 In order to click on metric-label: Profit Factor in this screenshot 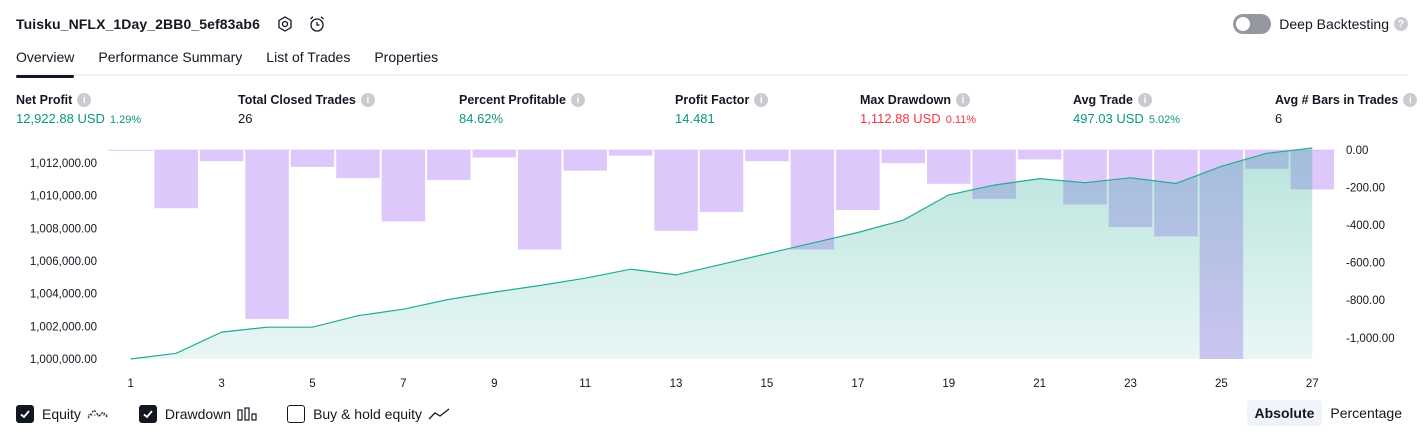, I will do `click(712, 100)`.